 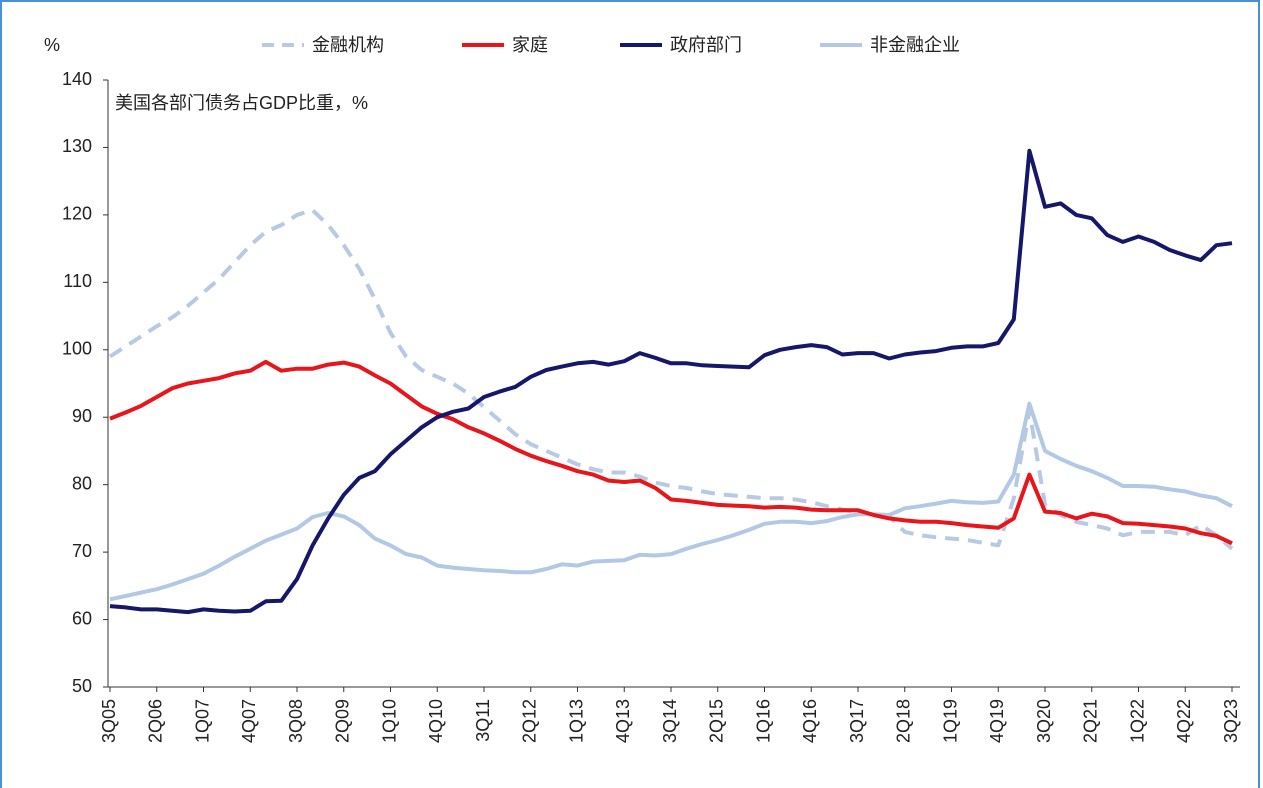 What do you see at coordinates (763, 721) in the screenshot?
I see `x-tick-label: 1Q16` at bounding box center [763, 721].